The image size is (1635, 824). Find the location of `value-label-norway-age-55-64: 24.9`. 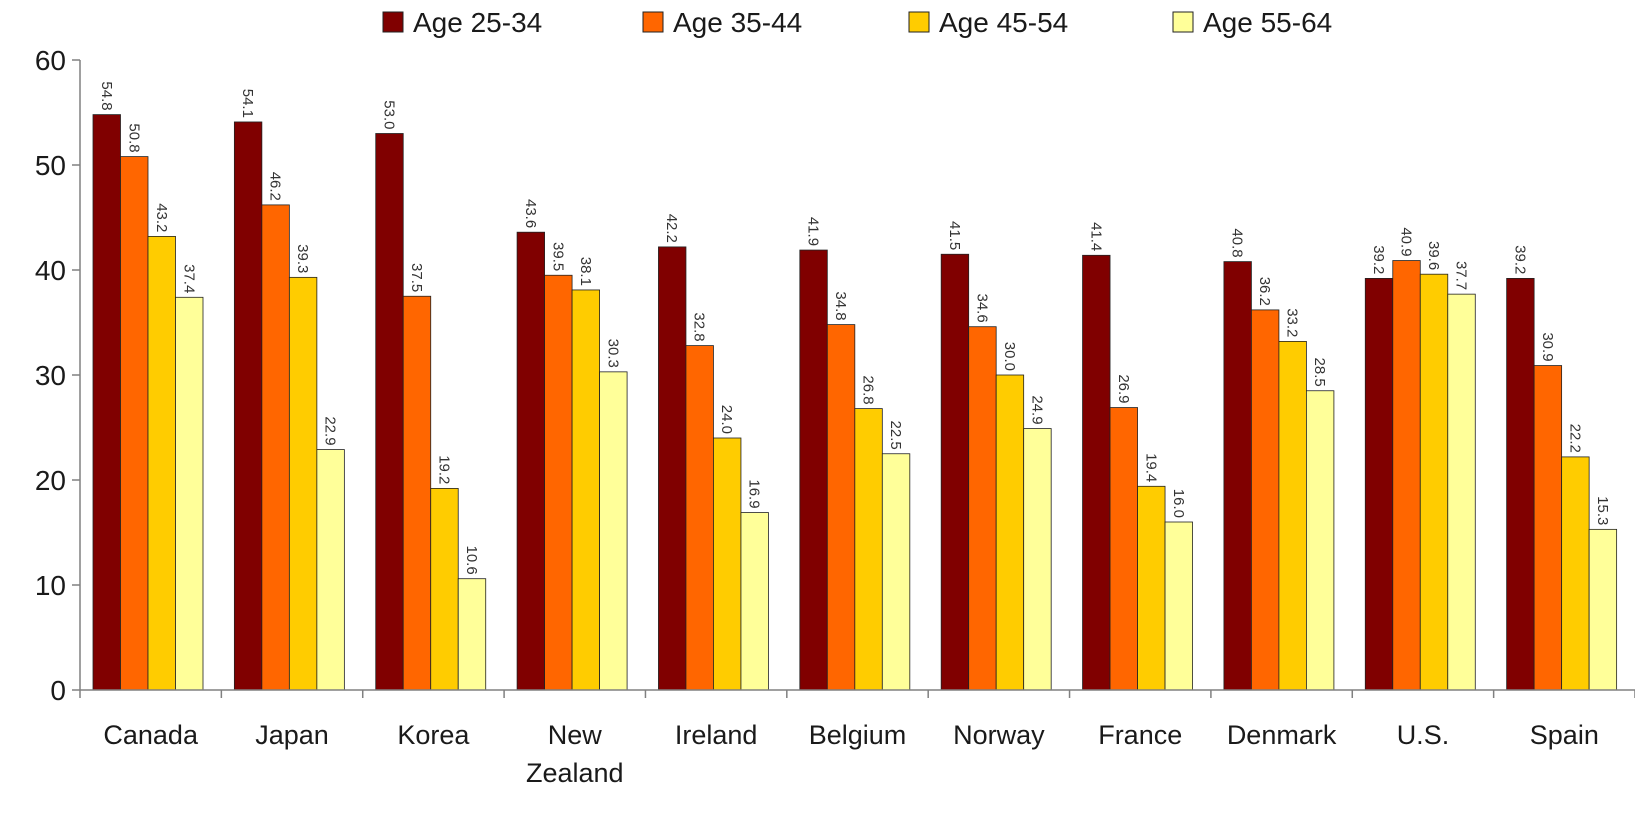

value-label-norway-age-55-64: 24.9 is located at coordinates (1036, 409).